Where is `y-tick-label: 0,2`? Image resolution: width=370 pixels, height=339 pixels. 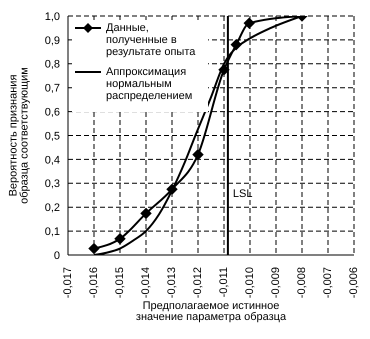 y-tick-label: 0,2 is located at coordinates (52, 208).